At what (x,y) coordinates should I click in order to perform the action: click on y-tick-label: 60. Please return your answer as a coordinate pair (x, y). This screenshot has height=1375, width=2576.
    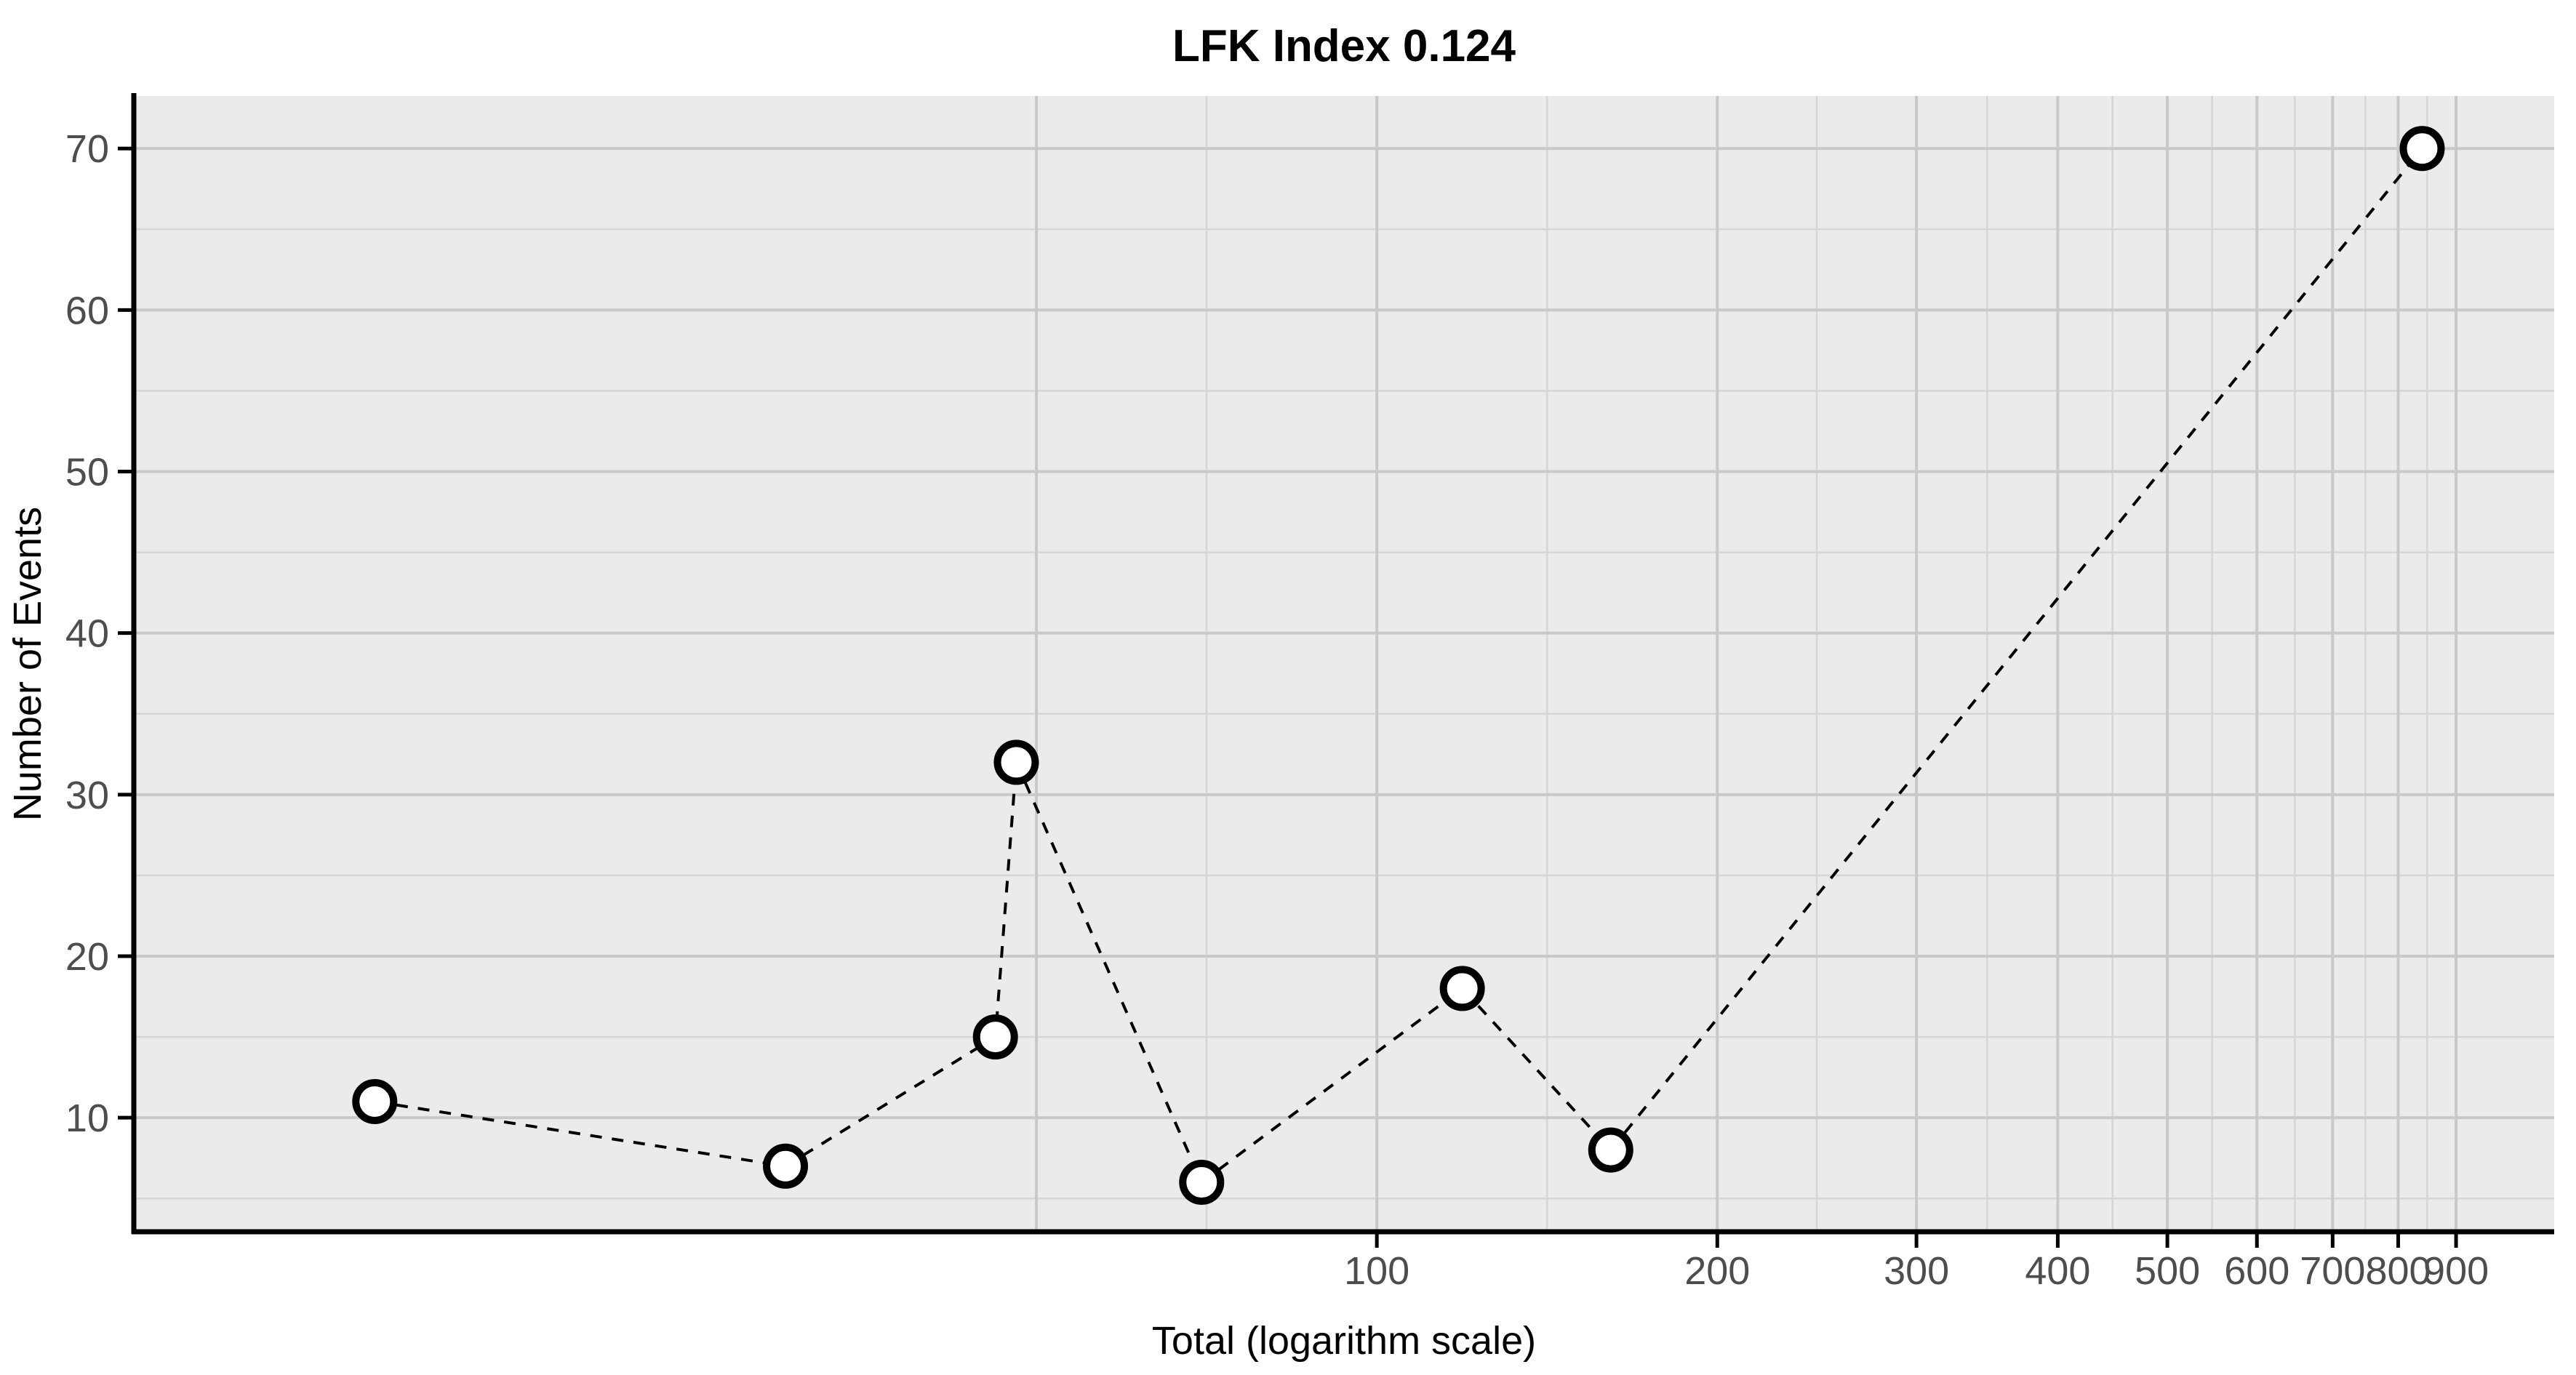
    Looking at the image, I should click on (87, 310).